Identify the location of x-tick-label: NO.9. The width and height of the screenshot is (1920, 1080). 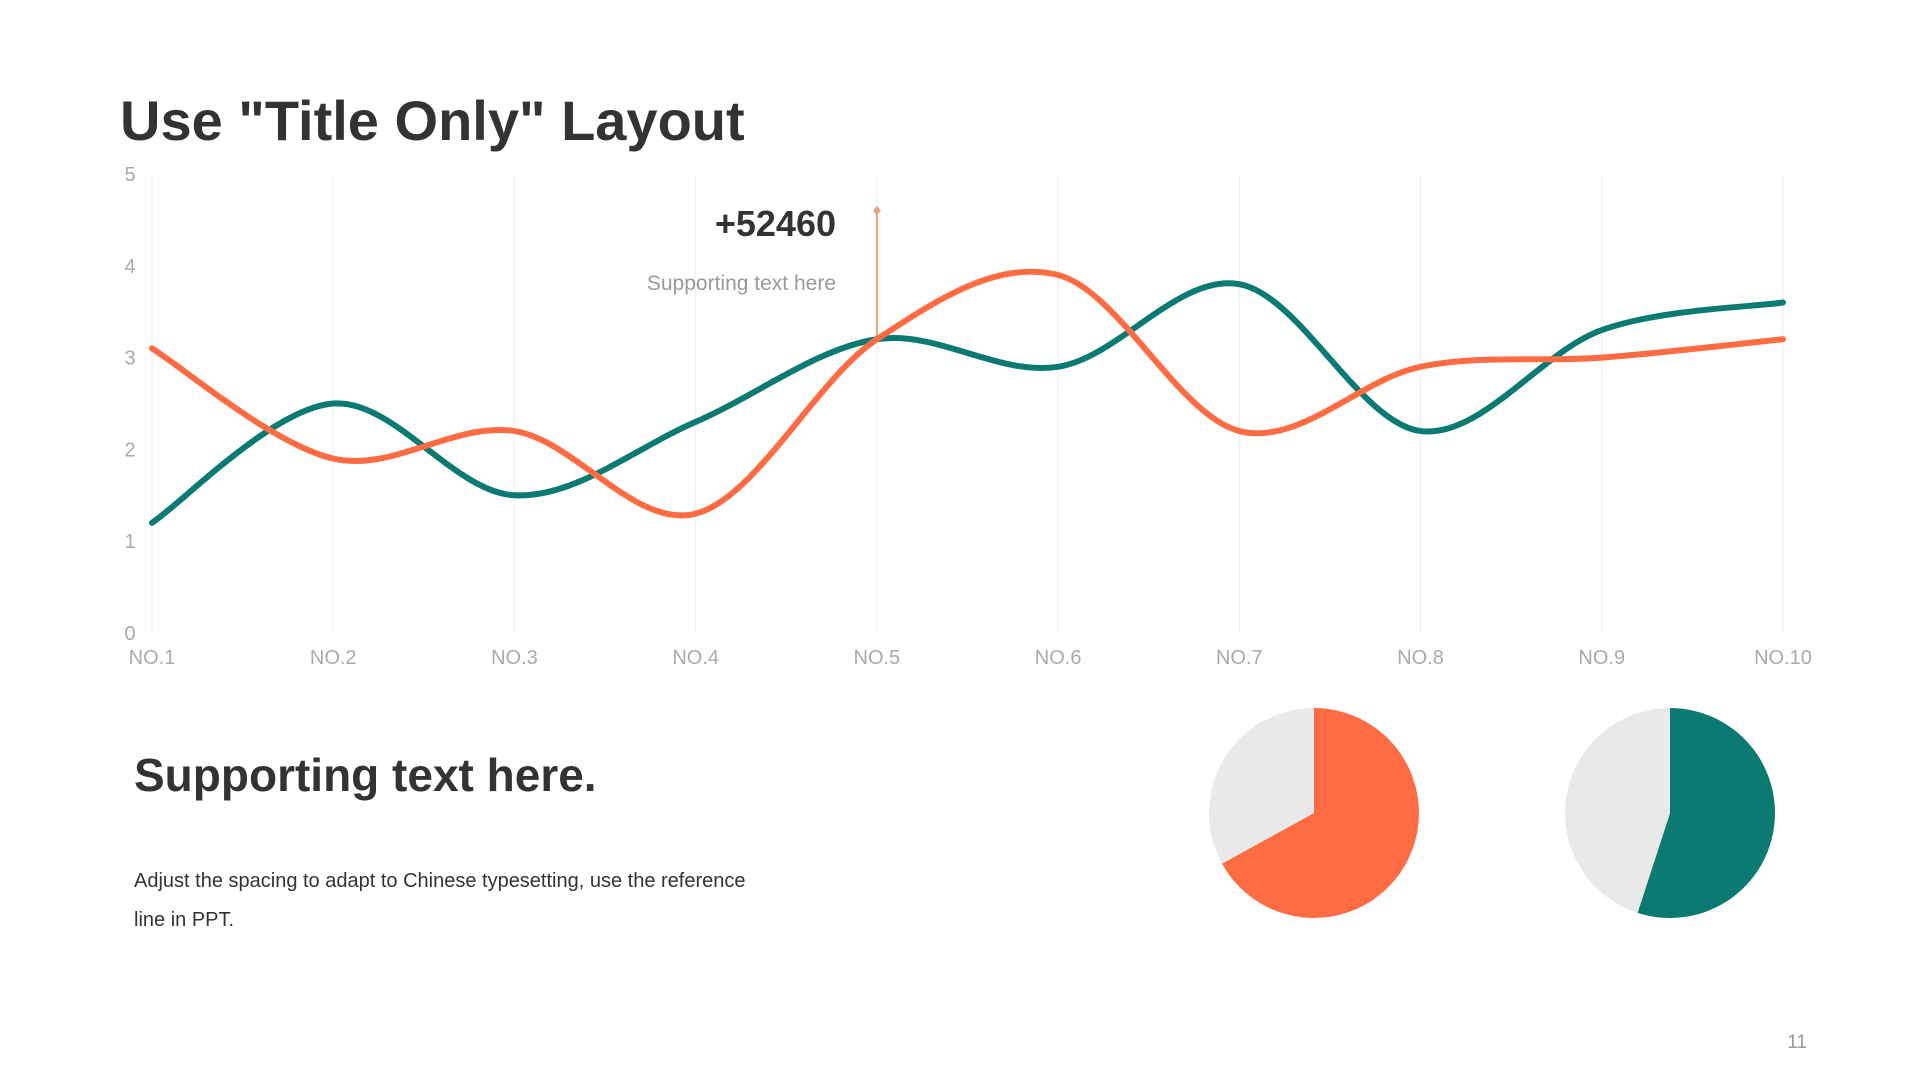
(1601, 658).